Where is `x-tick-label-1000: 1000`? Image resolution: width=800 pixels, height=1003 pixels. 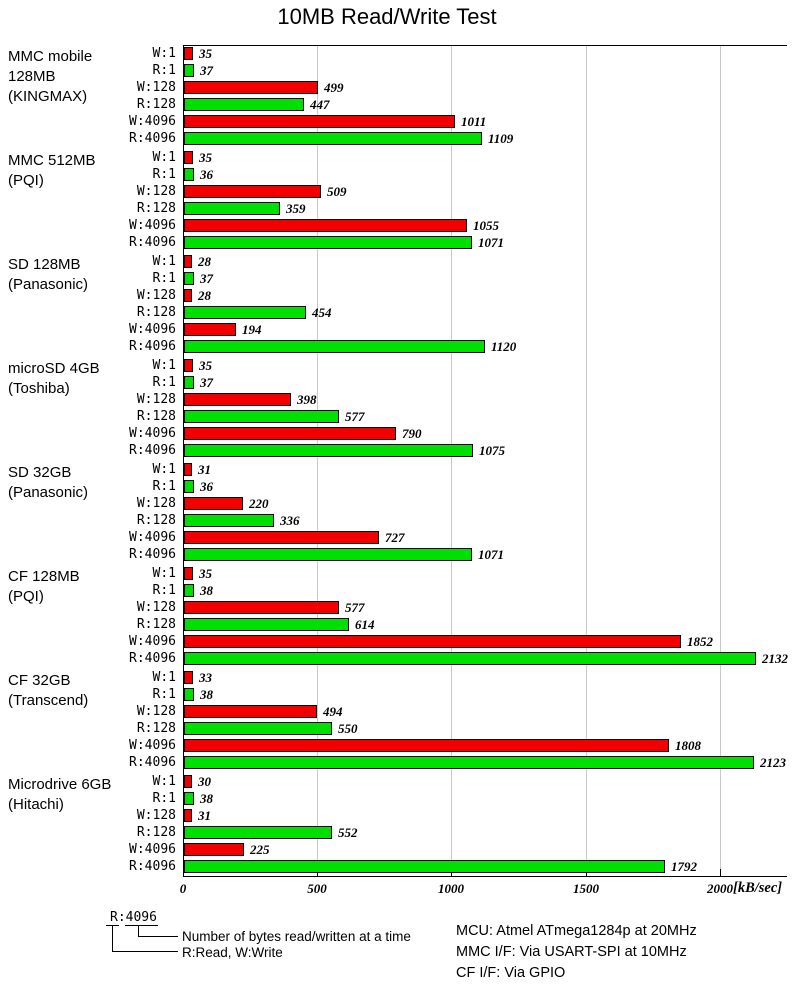 x-tick-label-1000: 1000 is located at coordinates (451, 888).